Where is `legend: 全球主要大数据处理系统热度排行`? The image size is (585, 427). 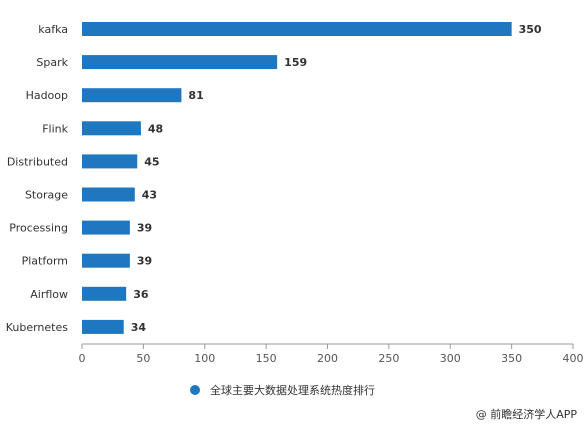 legend: 全球主要大数据处理系统热度排行 is located at coordinates (282, 390).